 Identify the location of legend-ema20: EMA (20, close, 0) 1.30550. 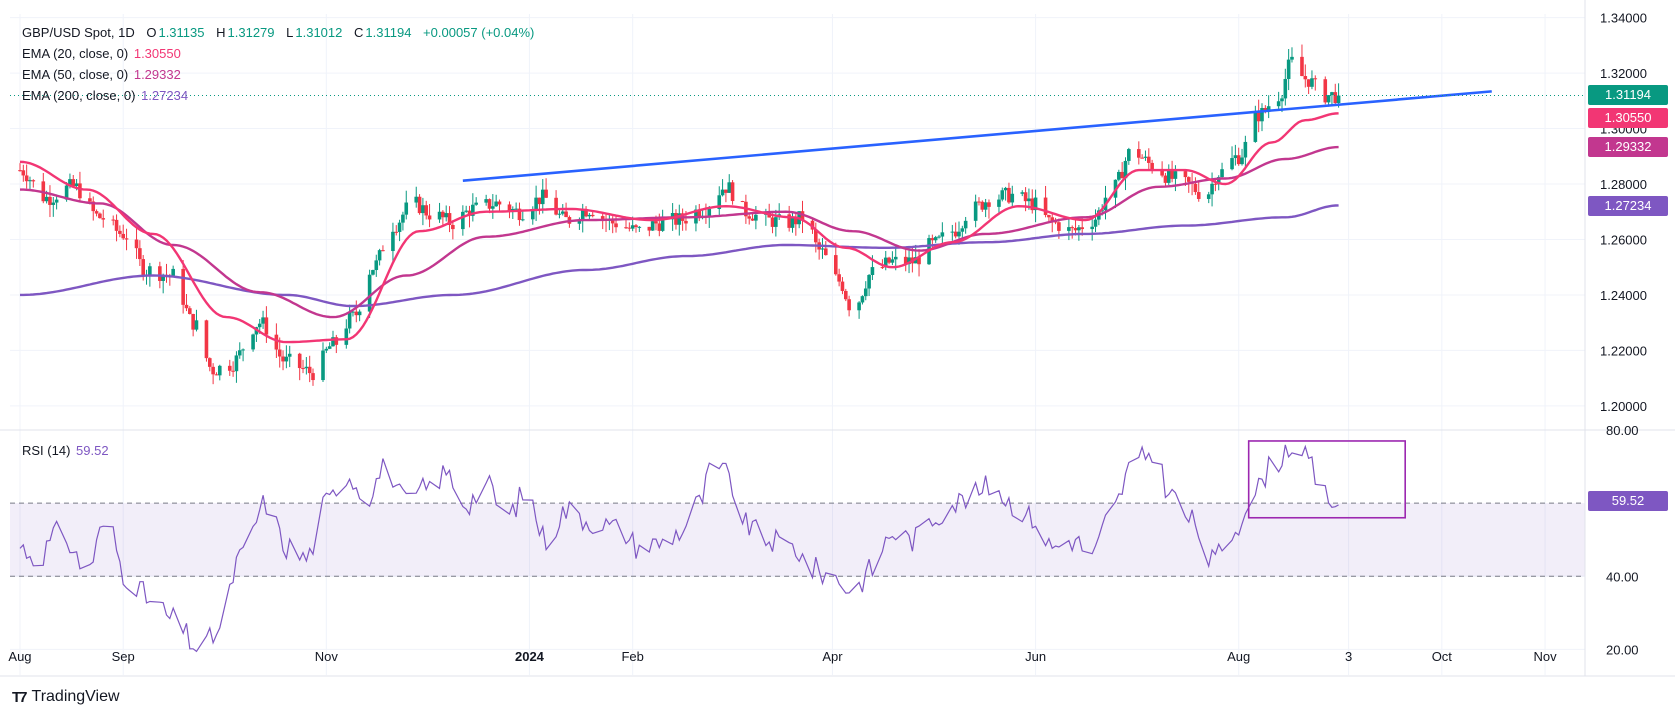
(102, 53).